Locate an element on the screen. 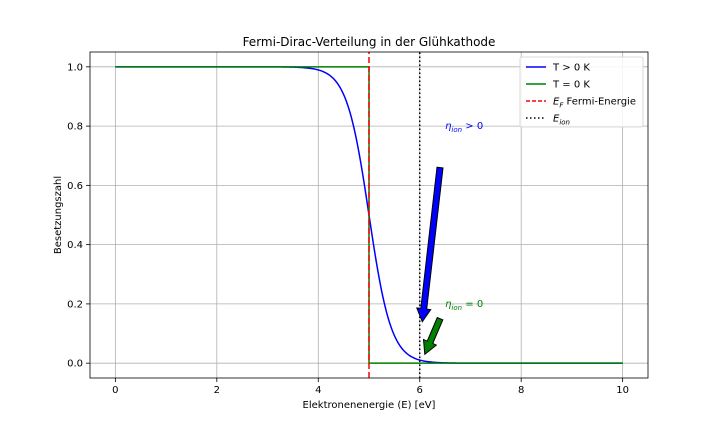  y-tick-label: 0.8 is located at coordinates (75, 127).